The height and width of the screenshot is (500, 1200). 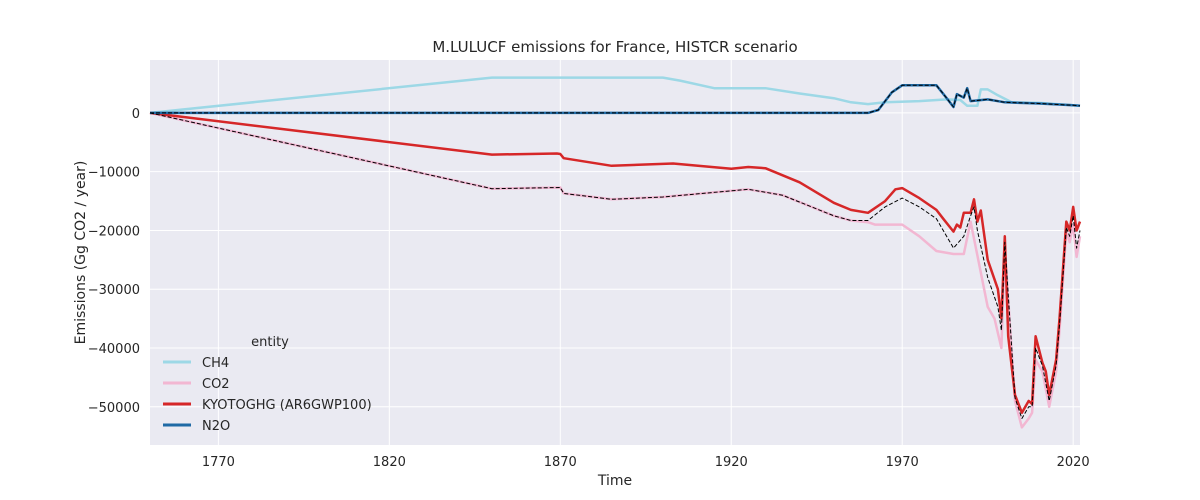 I want to click on legend-label-n2o: N2O, so click(x=216, y=426).